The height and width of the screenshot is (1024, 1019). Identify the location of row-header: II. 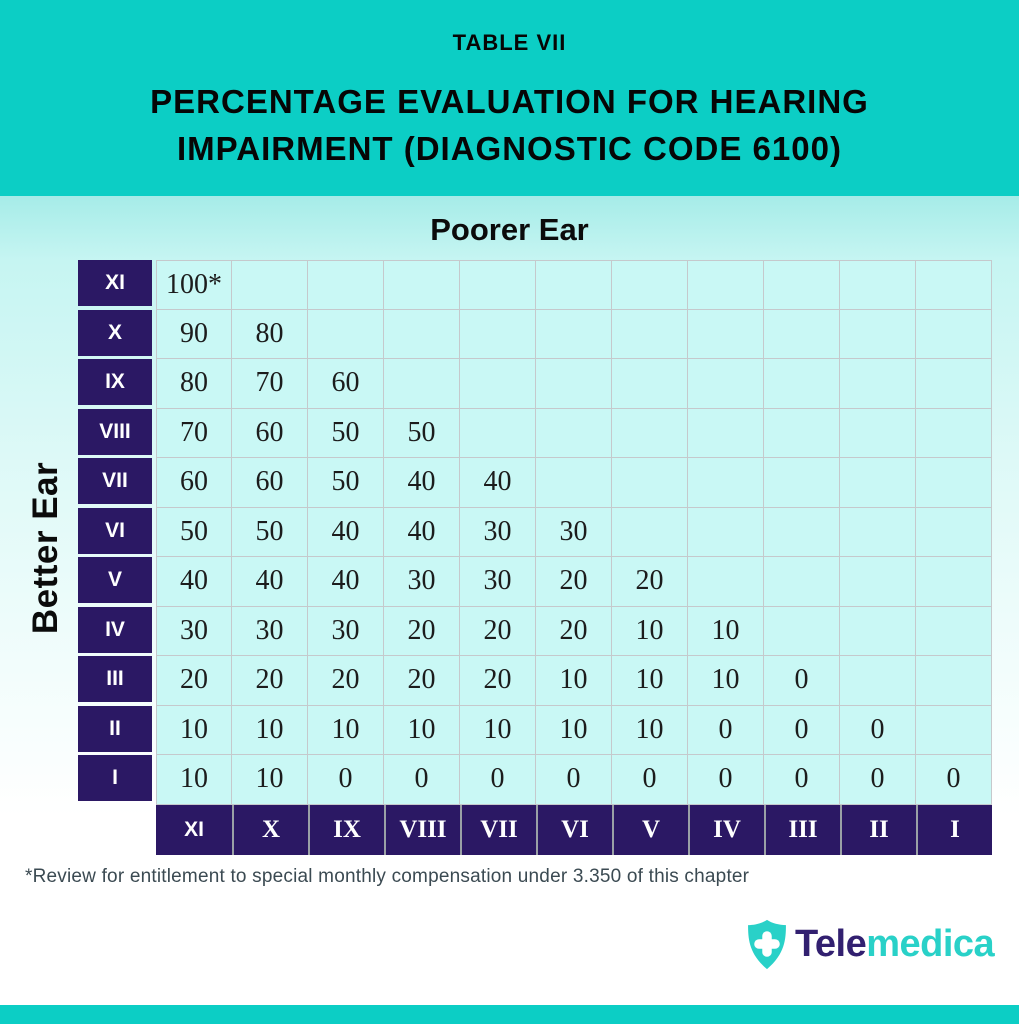
(115, 730).